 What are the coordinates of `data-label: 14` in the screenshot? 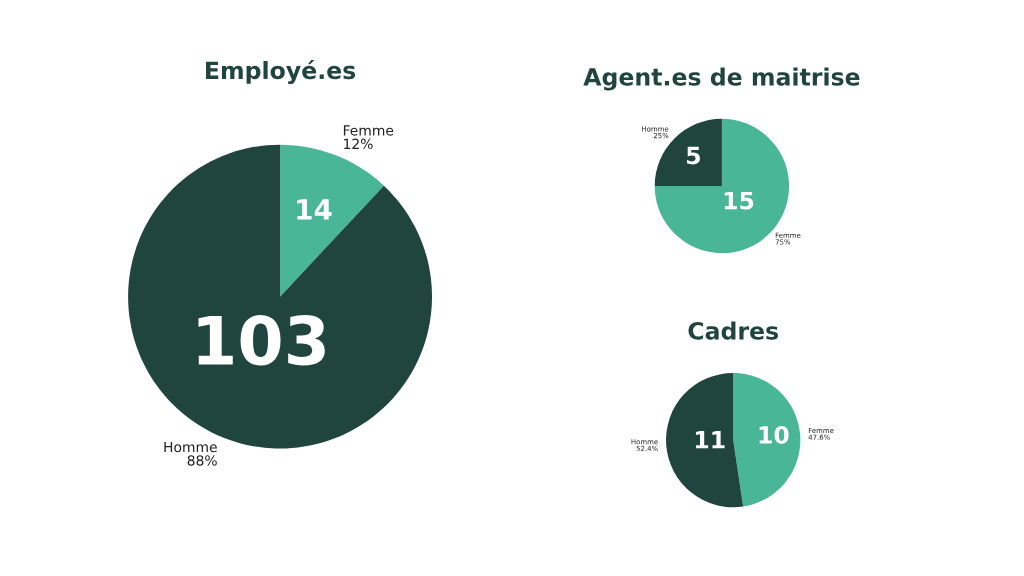 It's located at (314, 209).